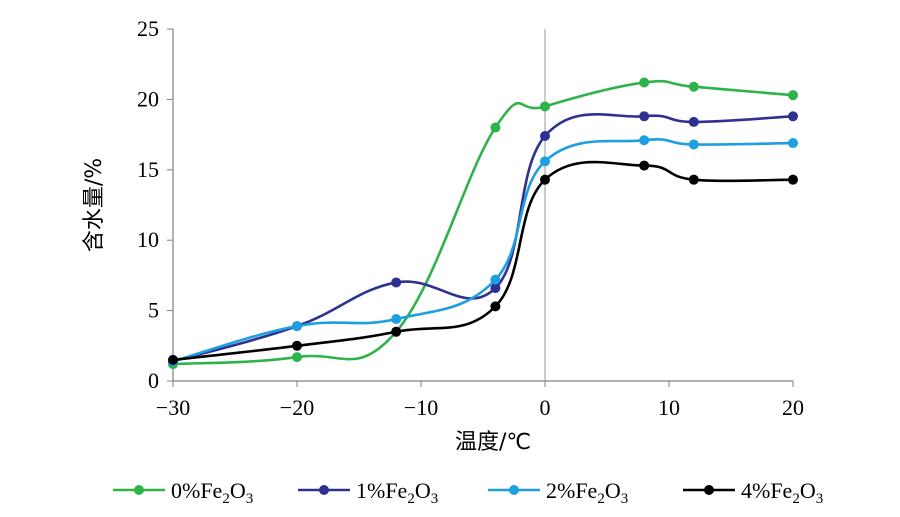 Image resolution: width=900 pixels, height=517 pixels. I want to click on x-tick-label: −10, so click(421, 407).